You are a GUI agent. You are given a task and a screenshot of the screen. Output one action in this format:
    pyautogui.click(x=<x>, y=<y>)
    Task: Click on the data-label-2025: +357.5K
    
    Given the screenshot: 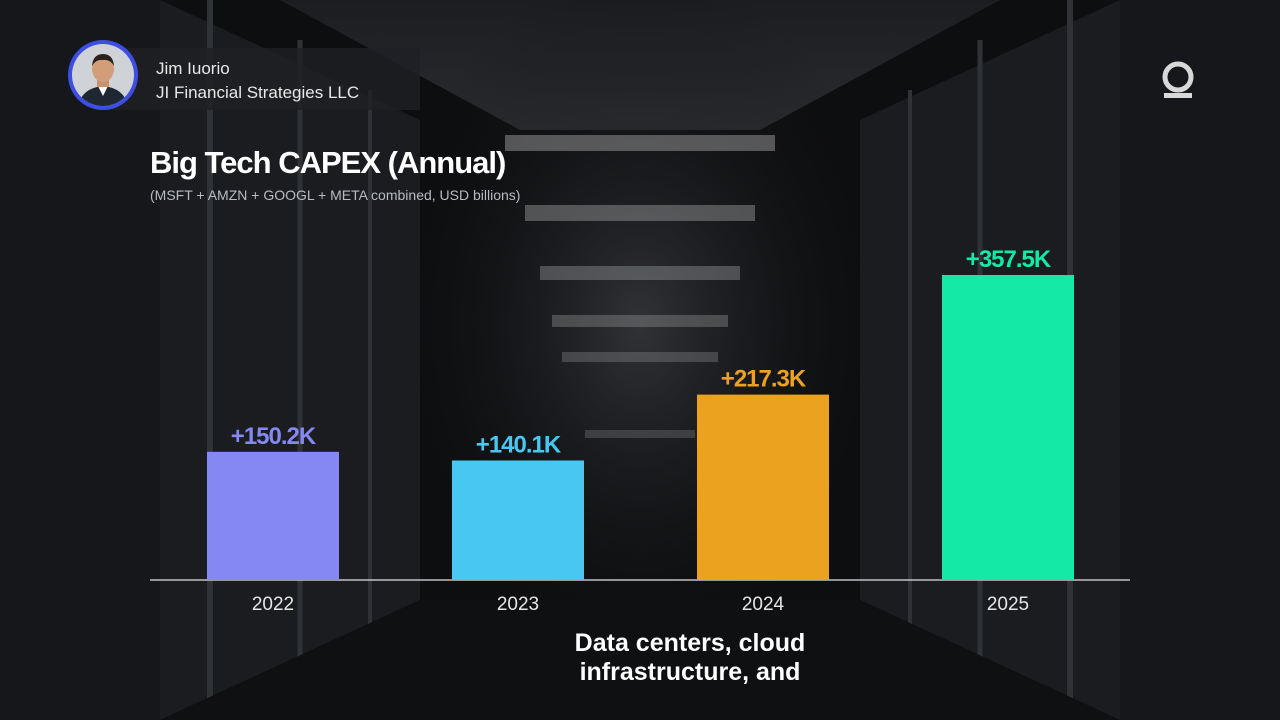 What is the action you would take?
    pyautogui.click(x=1009, y=259)
    